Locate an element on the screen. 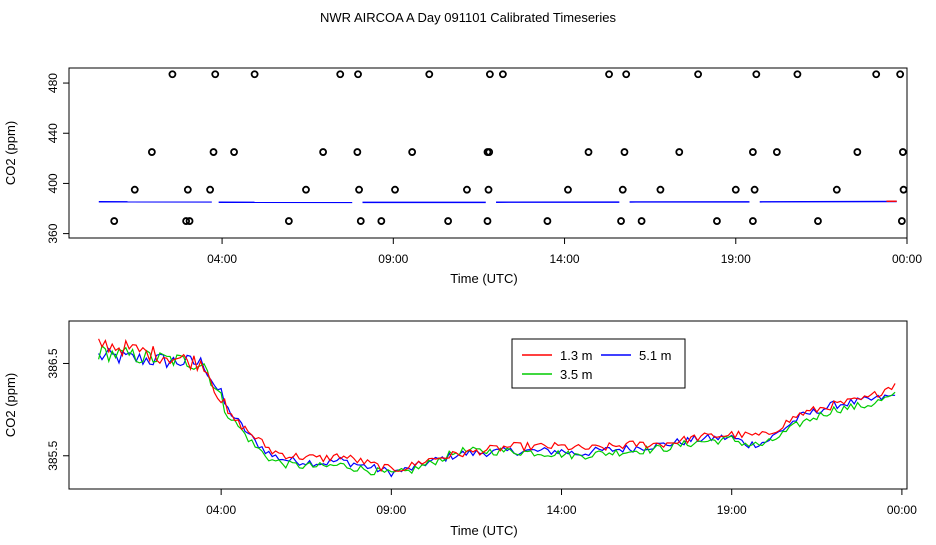 The height and width of the screenshot is (545, 936). legend-label: 5.1 m is located at coordinates (655, 355).